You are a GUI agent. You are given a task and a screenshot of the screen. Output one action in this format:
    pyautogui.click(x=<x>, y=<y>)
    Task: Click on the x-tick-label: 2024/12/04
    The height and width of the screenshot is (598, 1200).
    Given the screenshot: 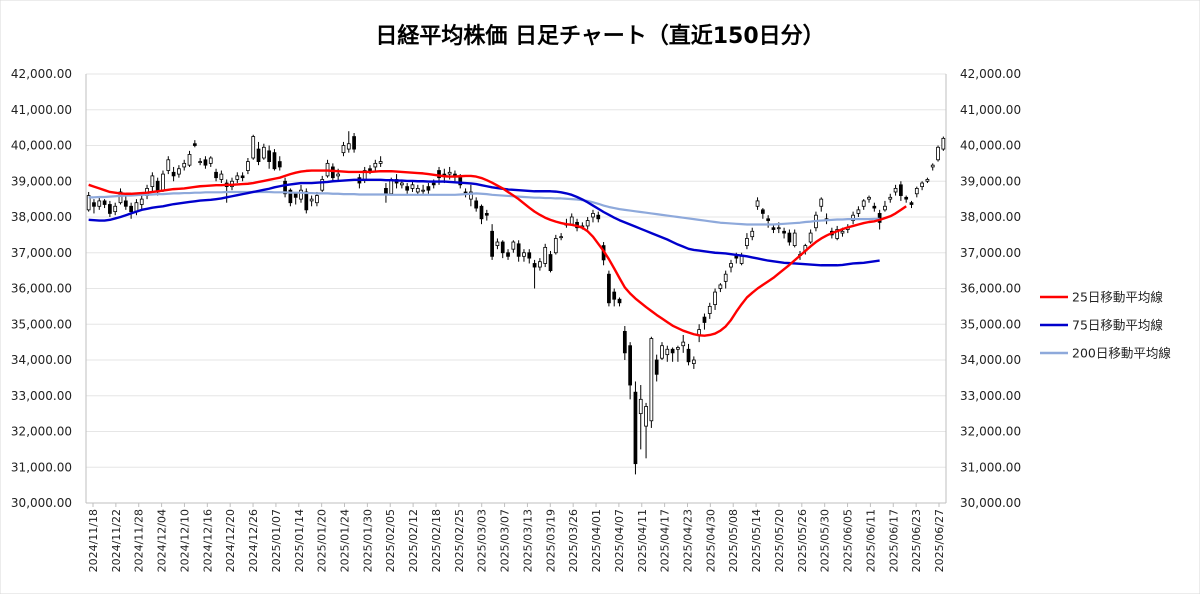 What is the action you would take?
    pyautogui.click(x=162, y=540)
    